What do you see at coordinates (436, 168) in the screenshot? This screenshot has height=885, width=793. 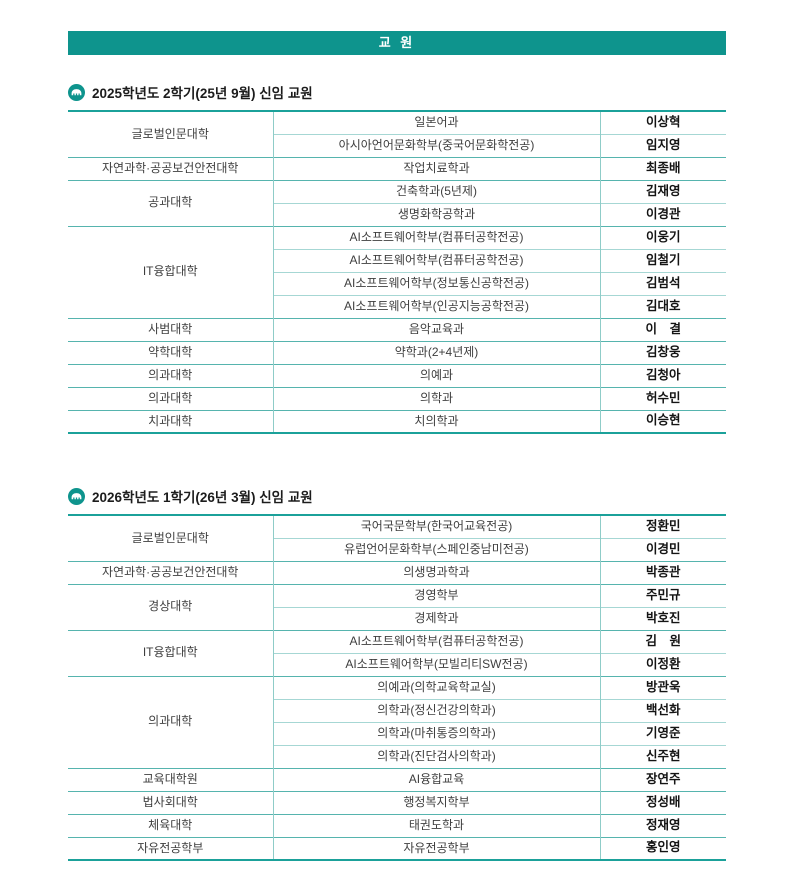 I see `department-cell: 작업치료학과` at bounding box center [436, 168].